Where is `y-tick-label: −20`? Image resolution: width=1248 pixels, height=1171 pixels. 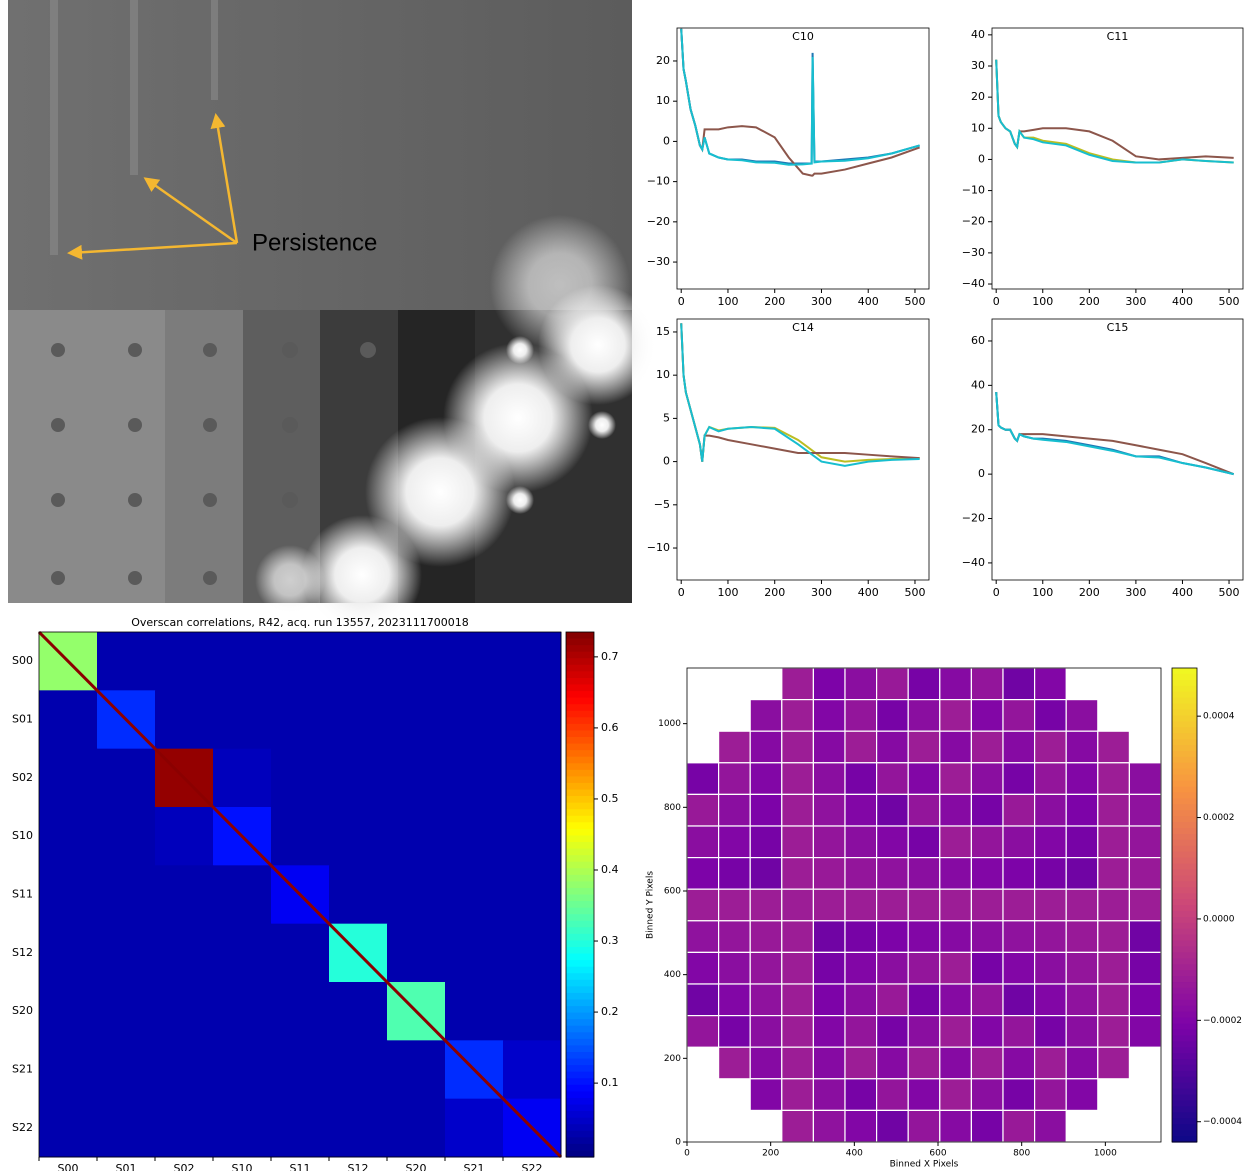 y-tick-label: −20 is located at coordinates (973, 518).